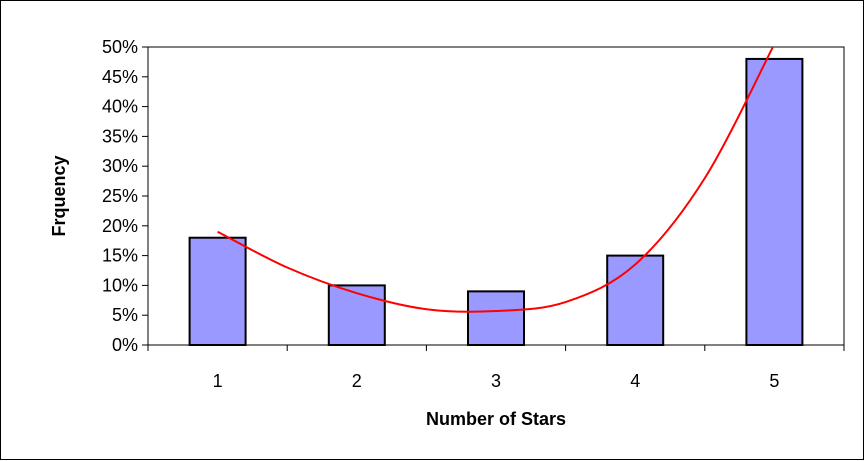  I want to click on y-tick-label: 45%, so click(120, 77).